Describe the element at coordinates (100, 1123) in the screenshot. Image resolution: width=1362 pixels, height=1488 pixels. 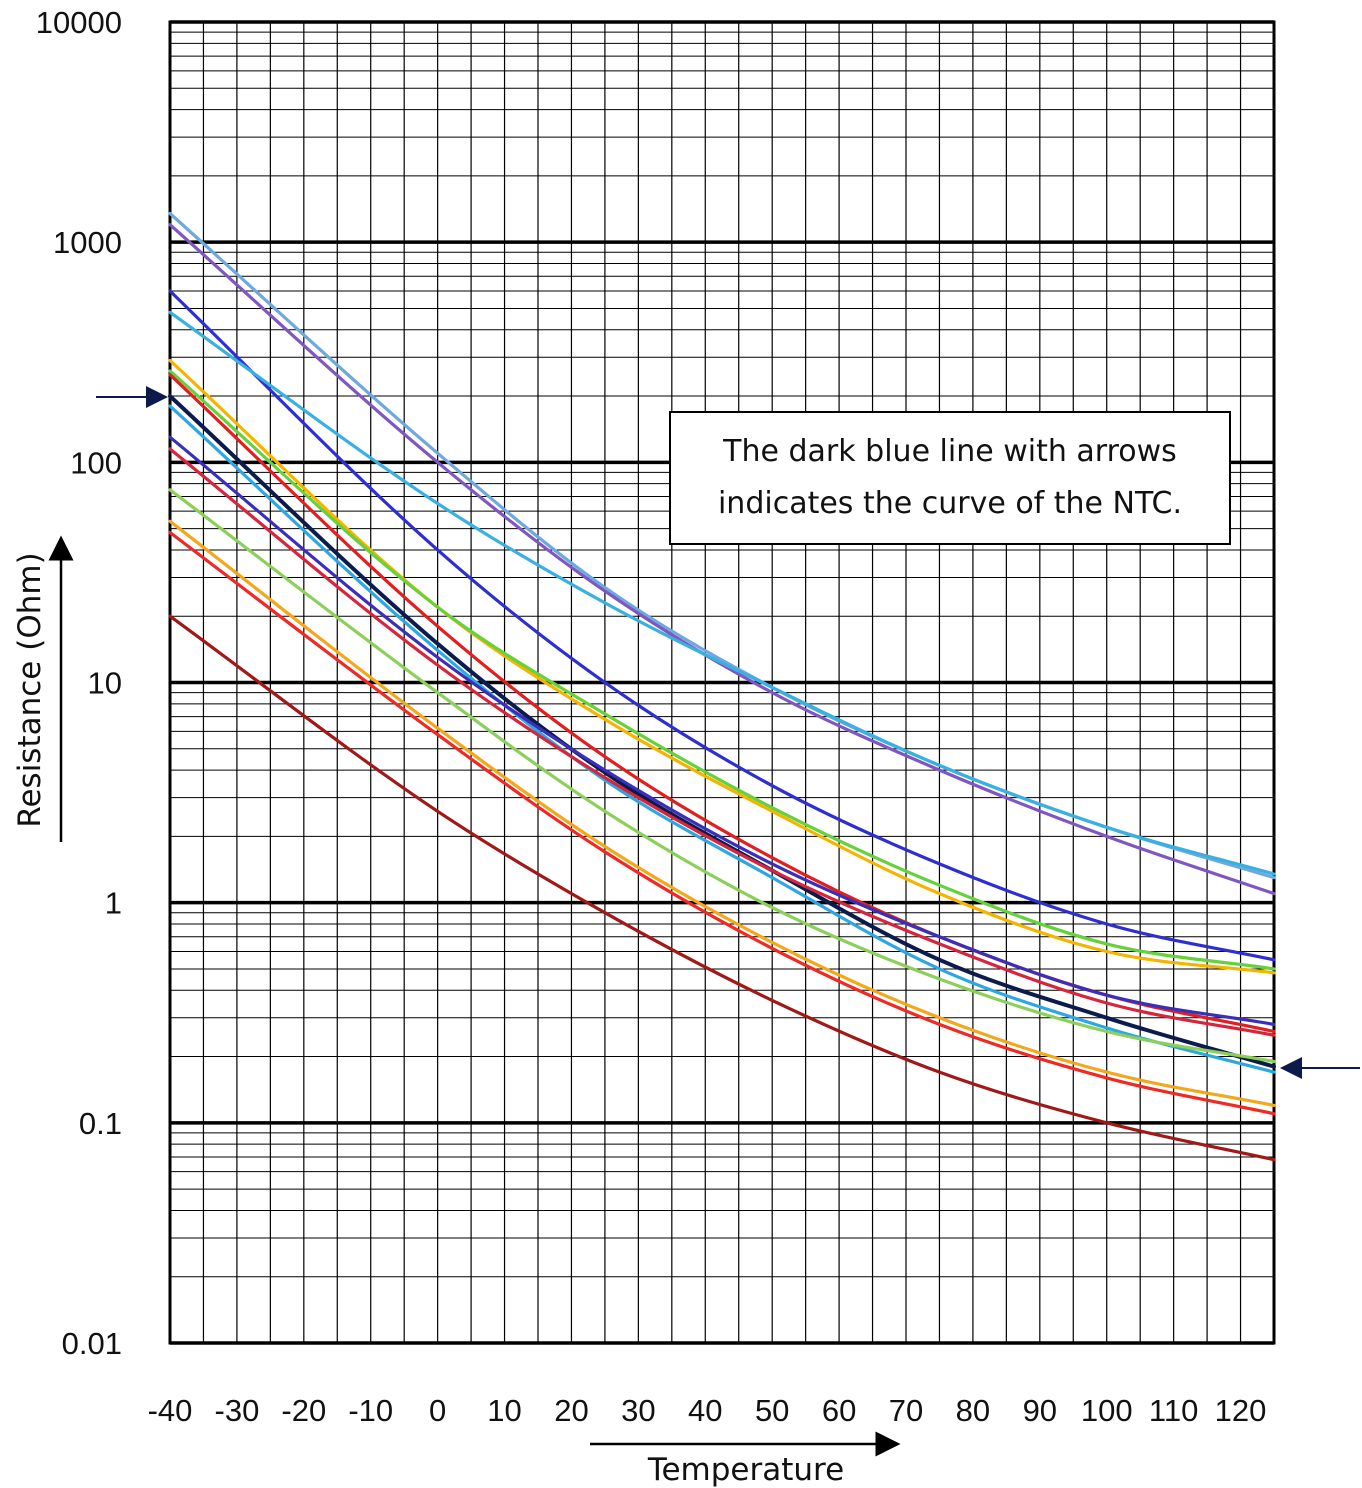
I see `y-tick-label: 0.1` at that location.